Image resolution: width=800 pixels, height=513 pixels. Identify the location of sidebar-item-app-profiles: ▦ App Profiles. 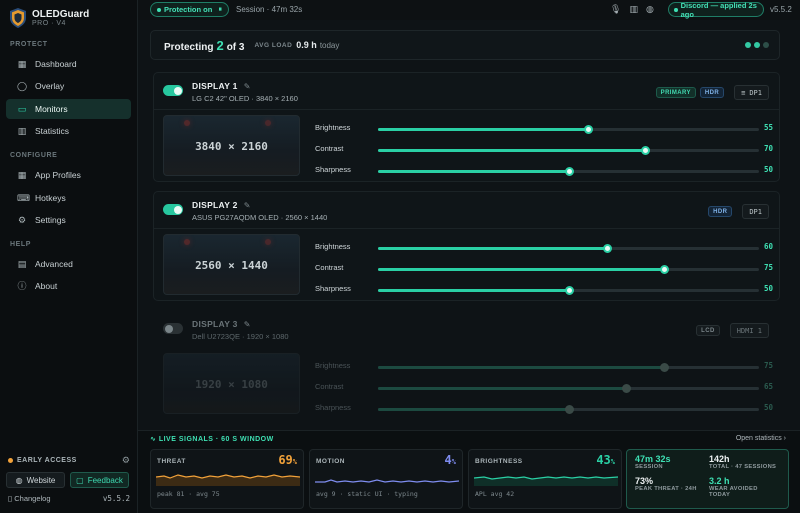
(68, 175).